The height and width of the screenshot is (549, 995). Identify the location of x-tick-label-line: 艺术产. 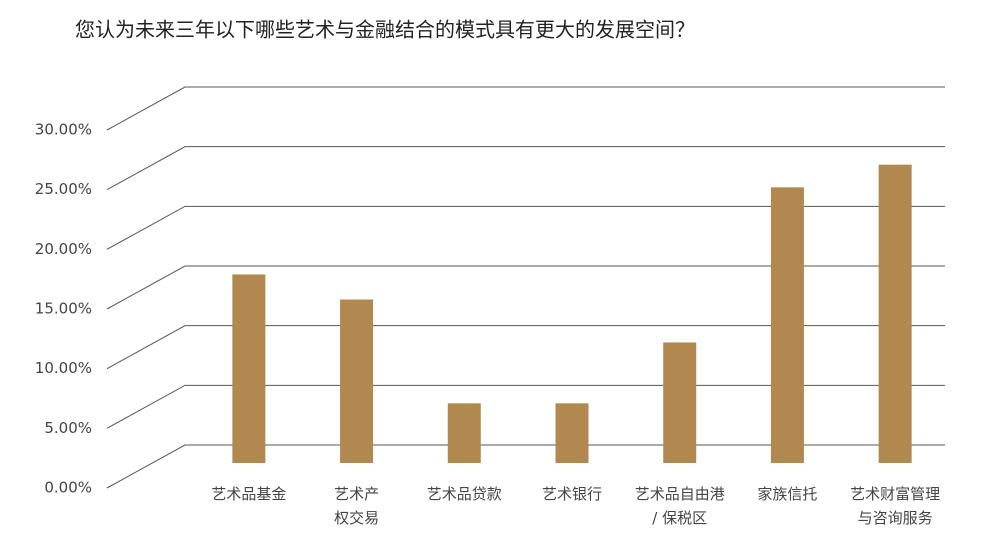
(356, 494).